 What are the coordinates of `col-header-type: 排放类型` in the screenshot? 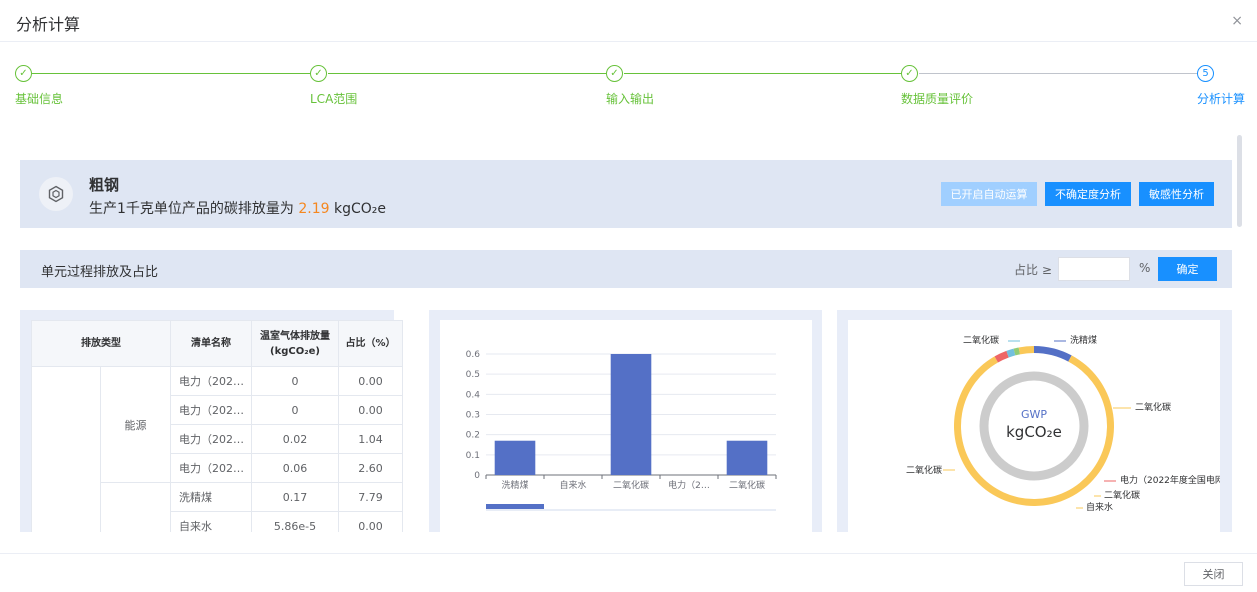 It's located at (101, 343).